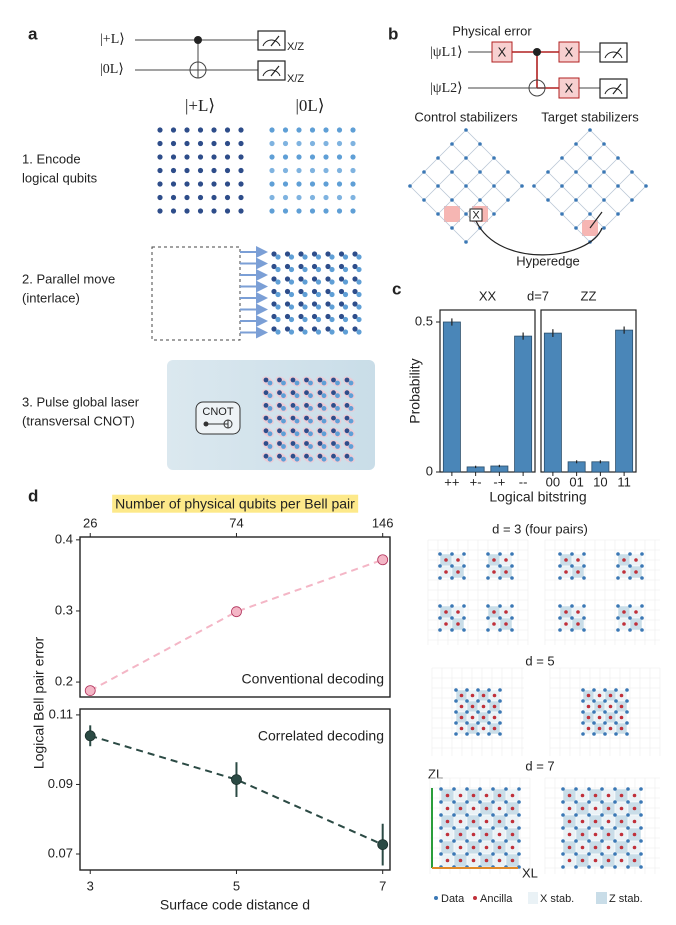  I want to click on ket: |0L⟩, so click(310, 105).